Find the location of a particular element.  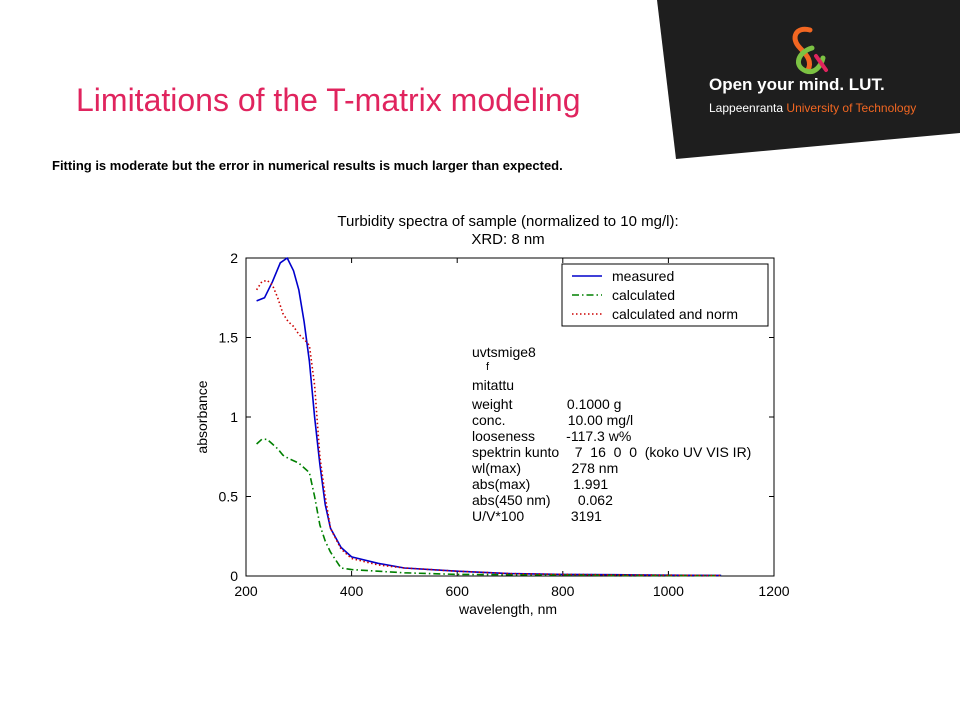

y-tick-label: 0.5 is located at coordinates (229, 497).